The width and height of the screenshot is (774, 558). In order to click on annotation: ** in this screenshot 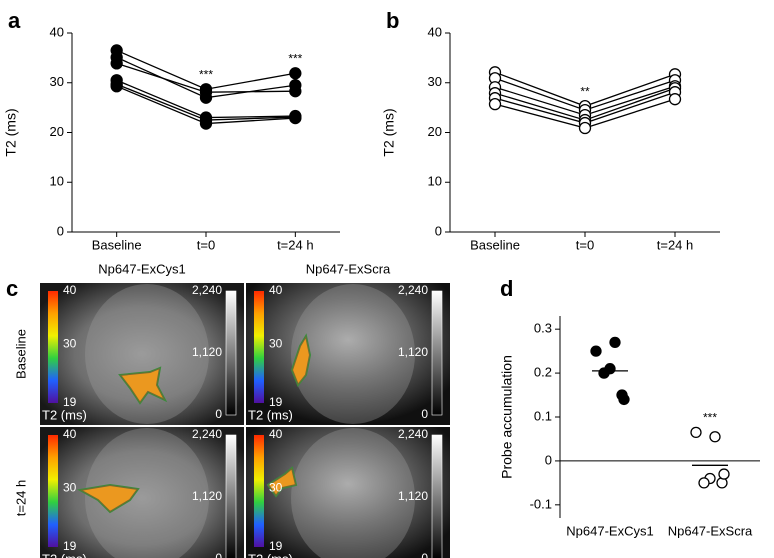, I will do `click(585, 91)`.